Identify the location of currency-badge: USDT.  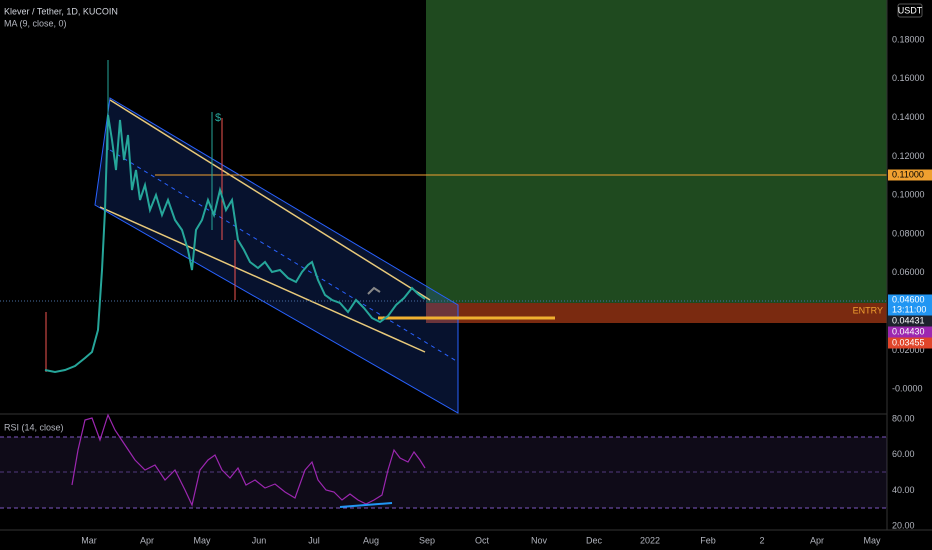
(910, 10).